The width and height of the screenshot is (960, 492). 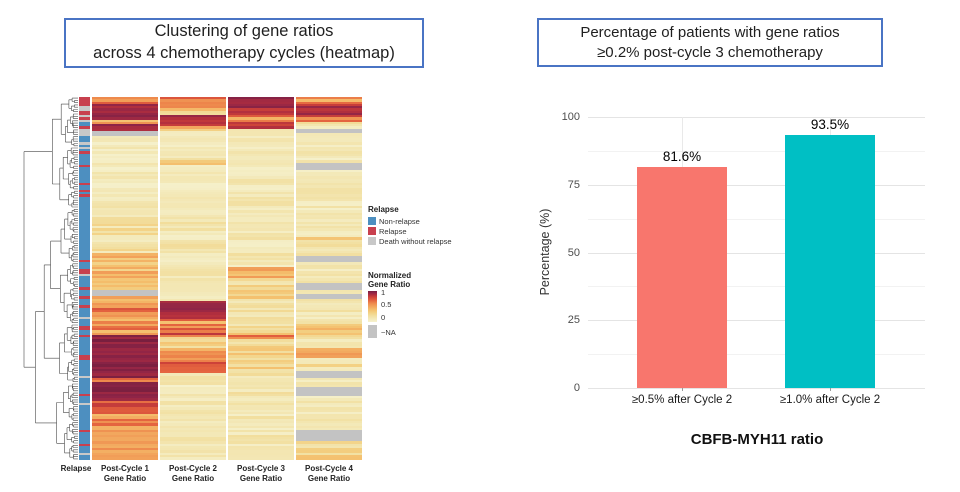 I want to click on na-swatch, so click(x=372, y=331).